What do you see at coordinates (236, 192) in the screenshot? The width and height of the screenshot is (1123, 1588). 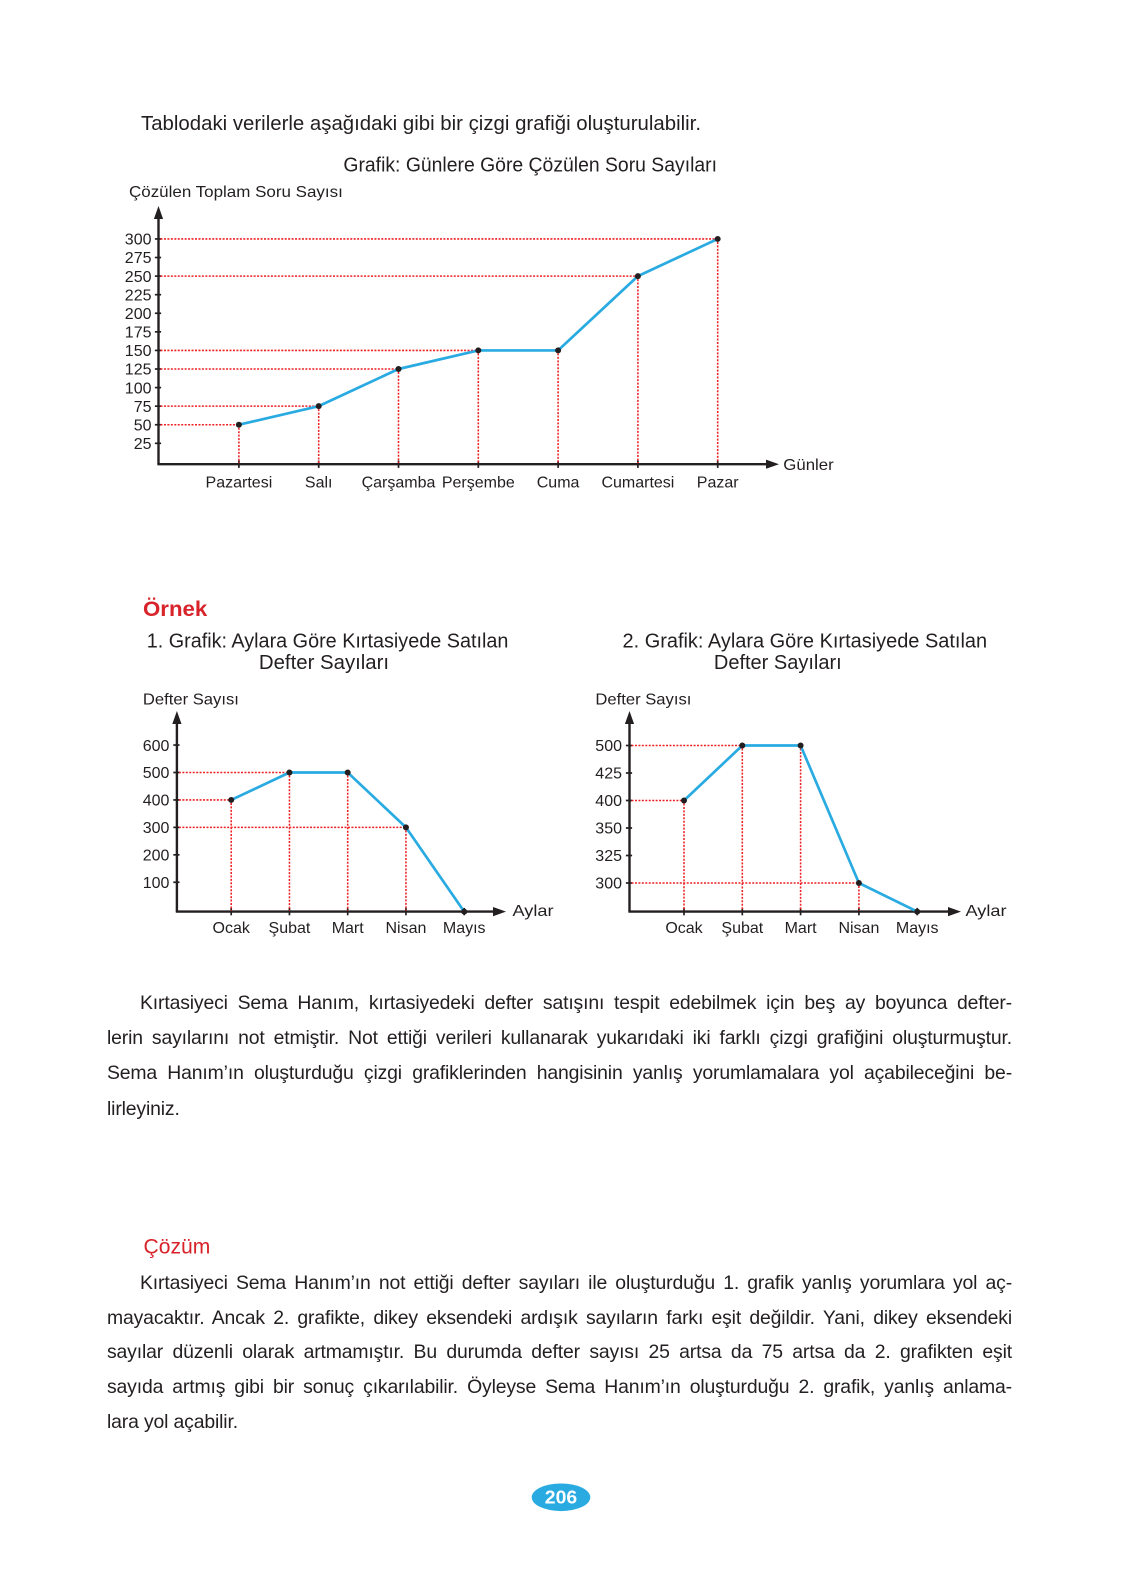 I see `svg-text: Çözülen Toplam Soru Sayısı` at bounding box center [236, 192].